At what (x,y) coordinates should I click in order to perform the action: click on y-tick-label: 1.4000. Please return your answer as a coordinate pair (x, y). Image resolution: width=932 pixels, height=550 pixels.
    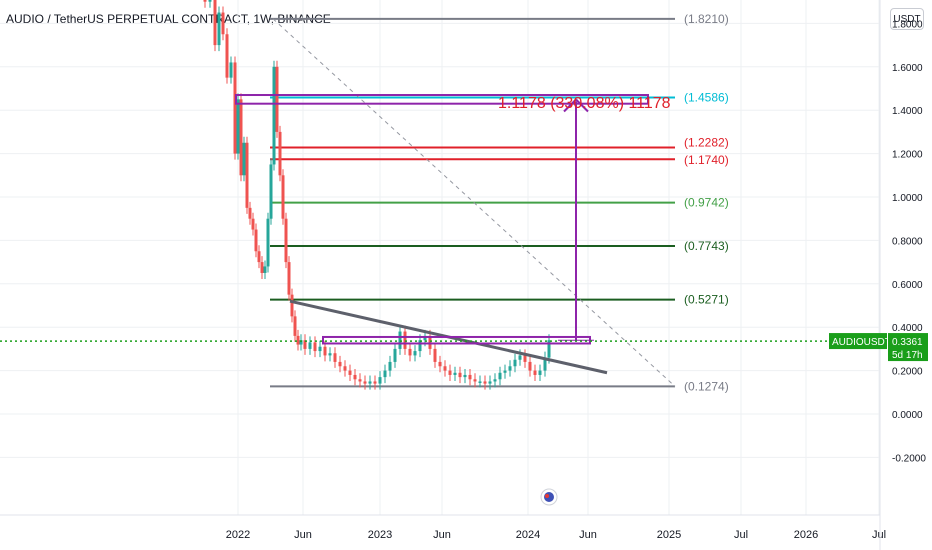
    Looking at the image, I should click on (907, 111).